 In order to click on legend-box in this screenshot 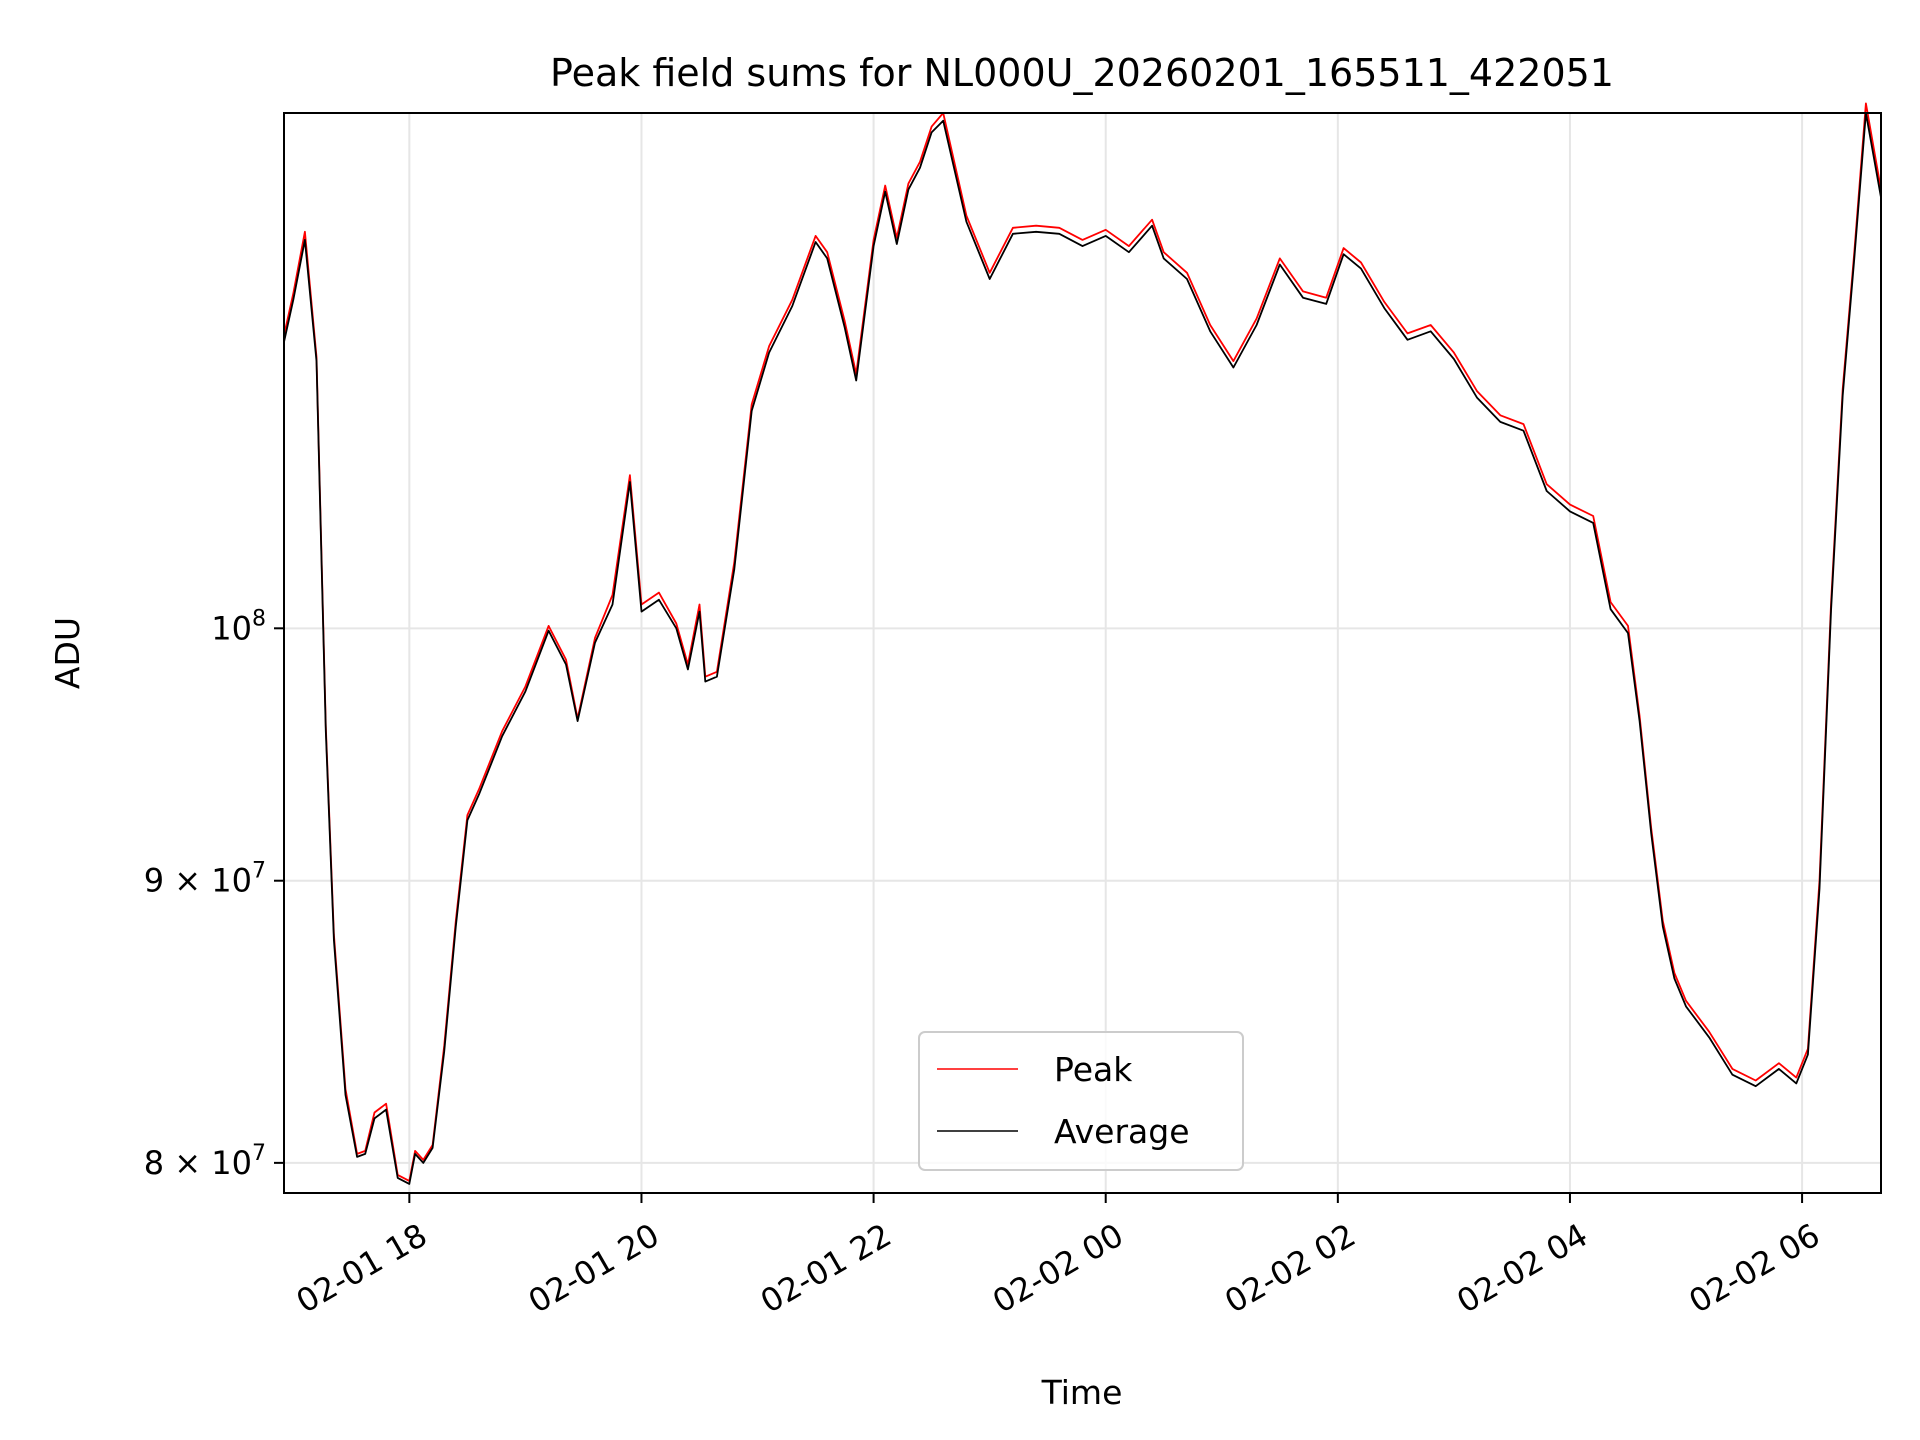, I will do `click(1081, 1101)`.